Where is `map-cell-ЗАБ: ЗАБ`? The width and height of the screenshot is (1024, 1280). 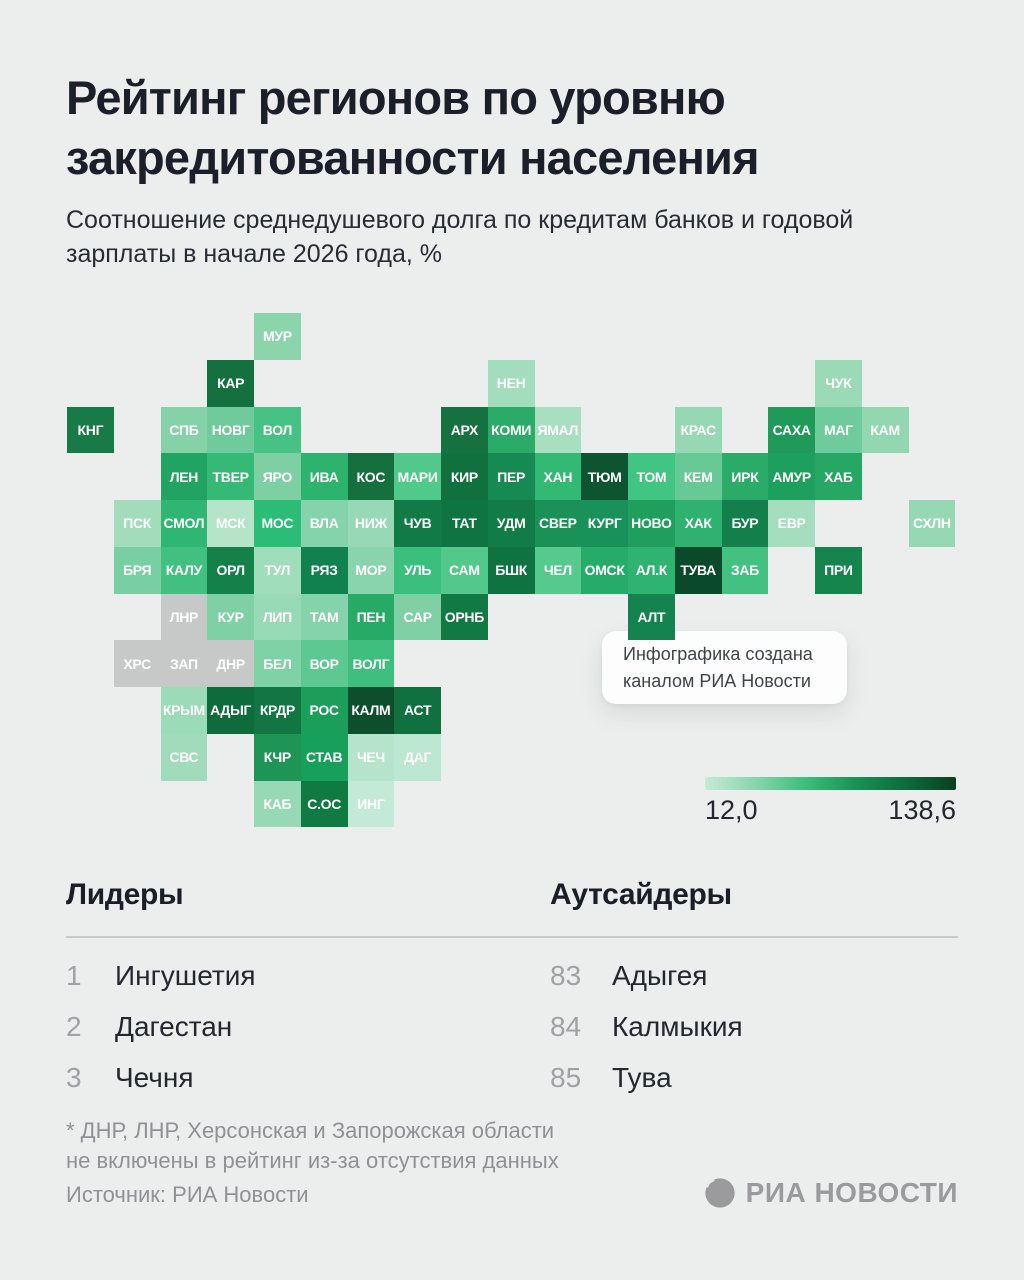
map-cell-ЗАБ: ЗАБ is located at coordinates (745, 570).